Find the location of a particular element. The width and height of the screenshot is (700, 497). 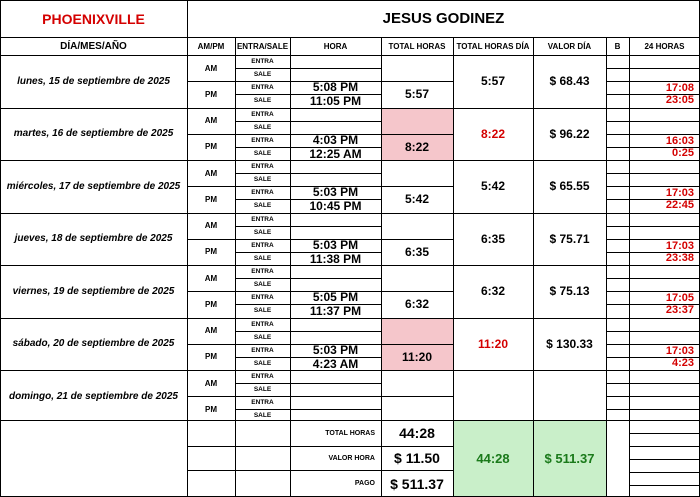

pm-entry-time is located at coordinates (335, 402).